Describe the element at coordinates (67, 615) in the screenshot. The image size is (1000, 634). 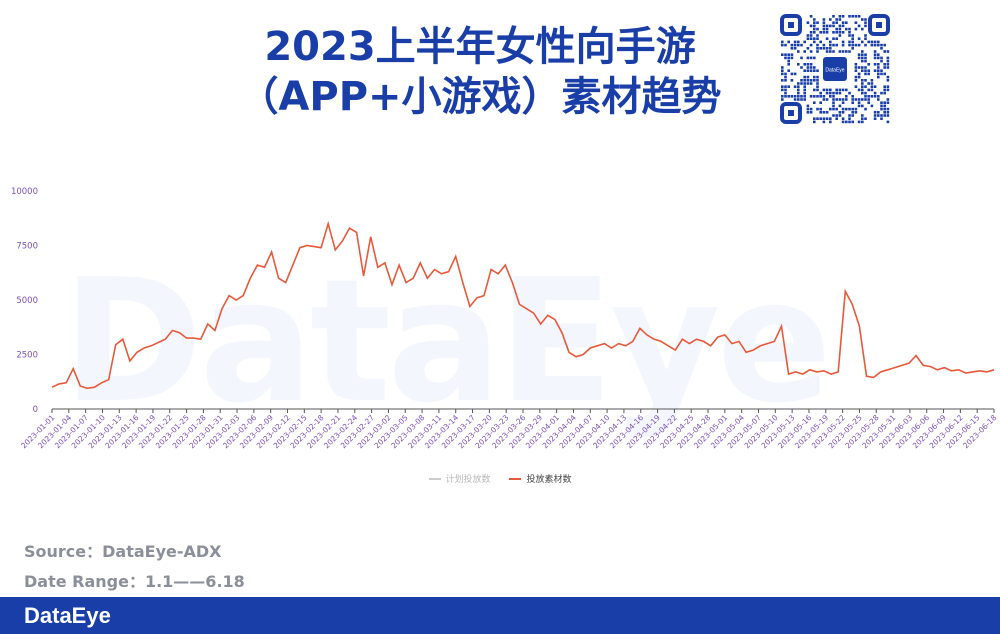
I see `footer-brand-logo: DataEye` at that location.